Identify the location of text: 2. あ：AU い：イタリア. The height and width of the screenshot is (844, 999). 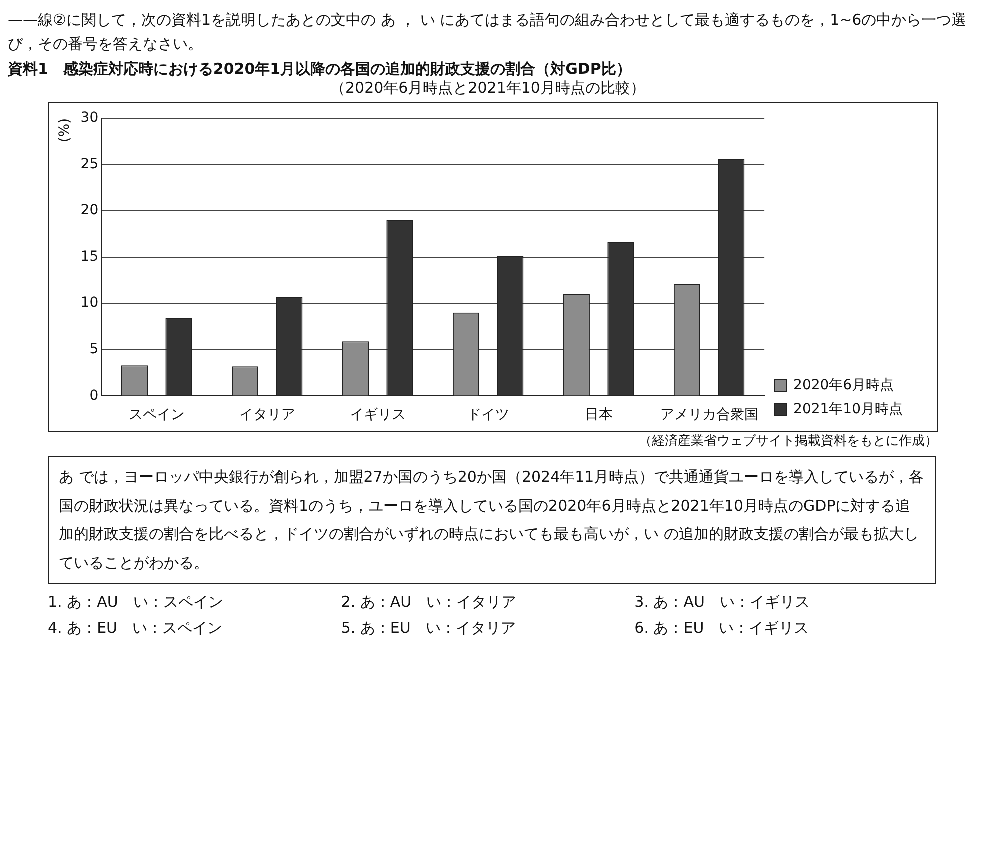
(429, 602).